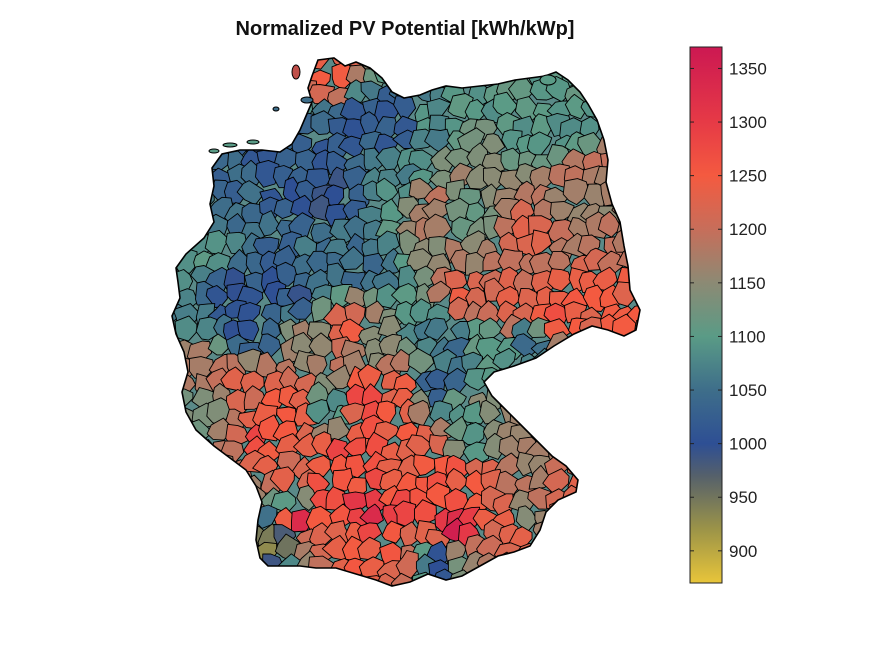  Describe the element at coordinates (405, 29) in the screenshot. I see `map-title: Normalized PV Potential [kWh/kWp]` at that location.